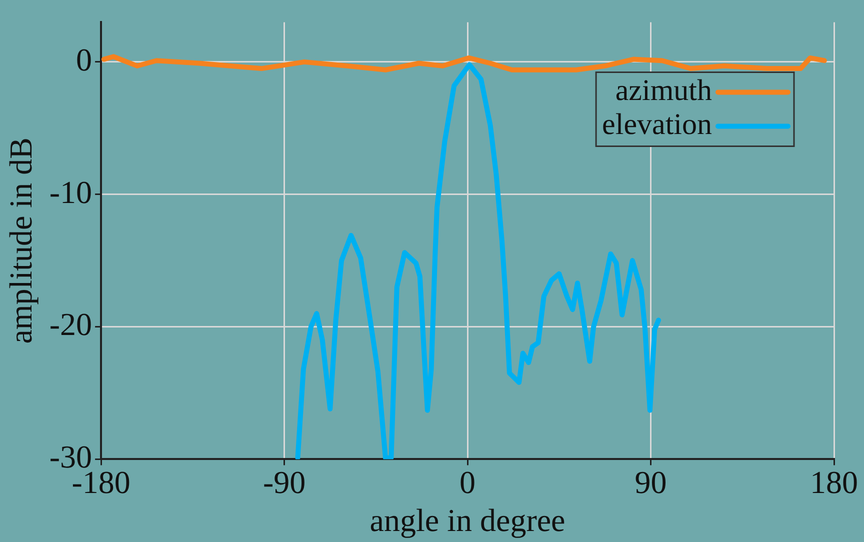  What do you see at coordinates (20, 241) in the screenshot?
I see `y-axis-title: amplitude in dB` at bounding box center [20, 241].